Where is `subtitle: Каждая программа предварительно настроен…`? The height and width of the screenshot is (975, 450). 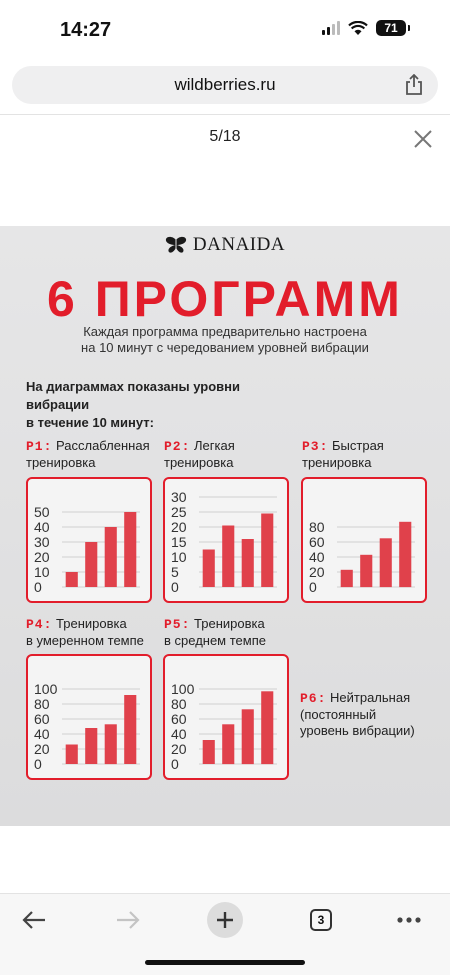 subtitle: Каждая программа предварительно настроен… is located at coordinates (225, 340).